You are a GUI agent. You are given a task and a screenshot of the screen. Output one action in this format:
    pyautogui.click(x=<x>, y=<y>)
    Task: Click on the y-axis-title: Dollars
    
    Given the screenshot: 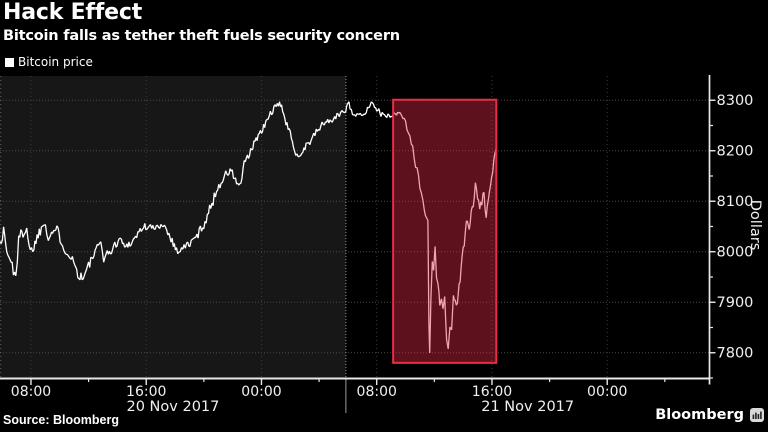 What is the action you would take?
    pyautogui.click(x=755, y=225)
    